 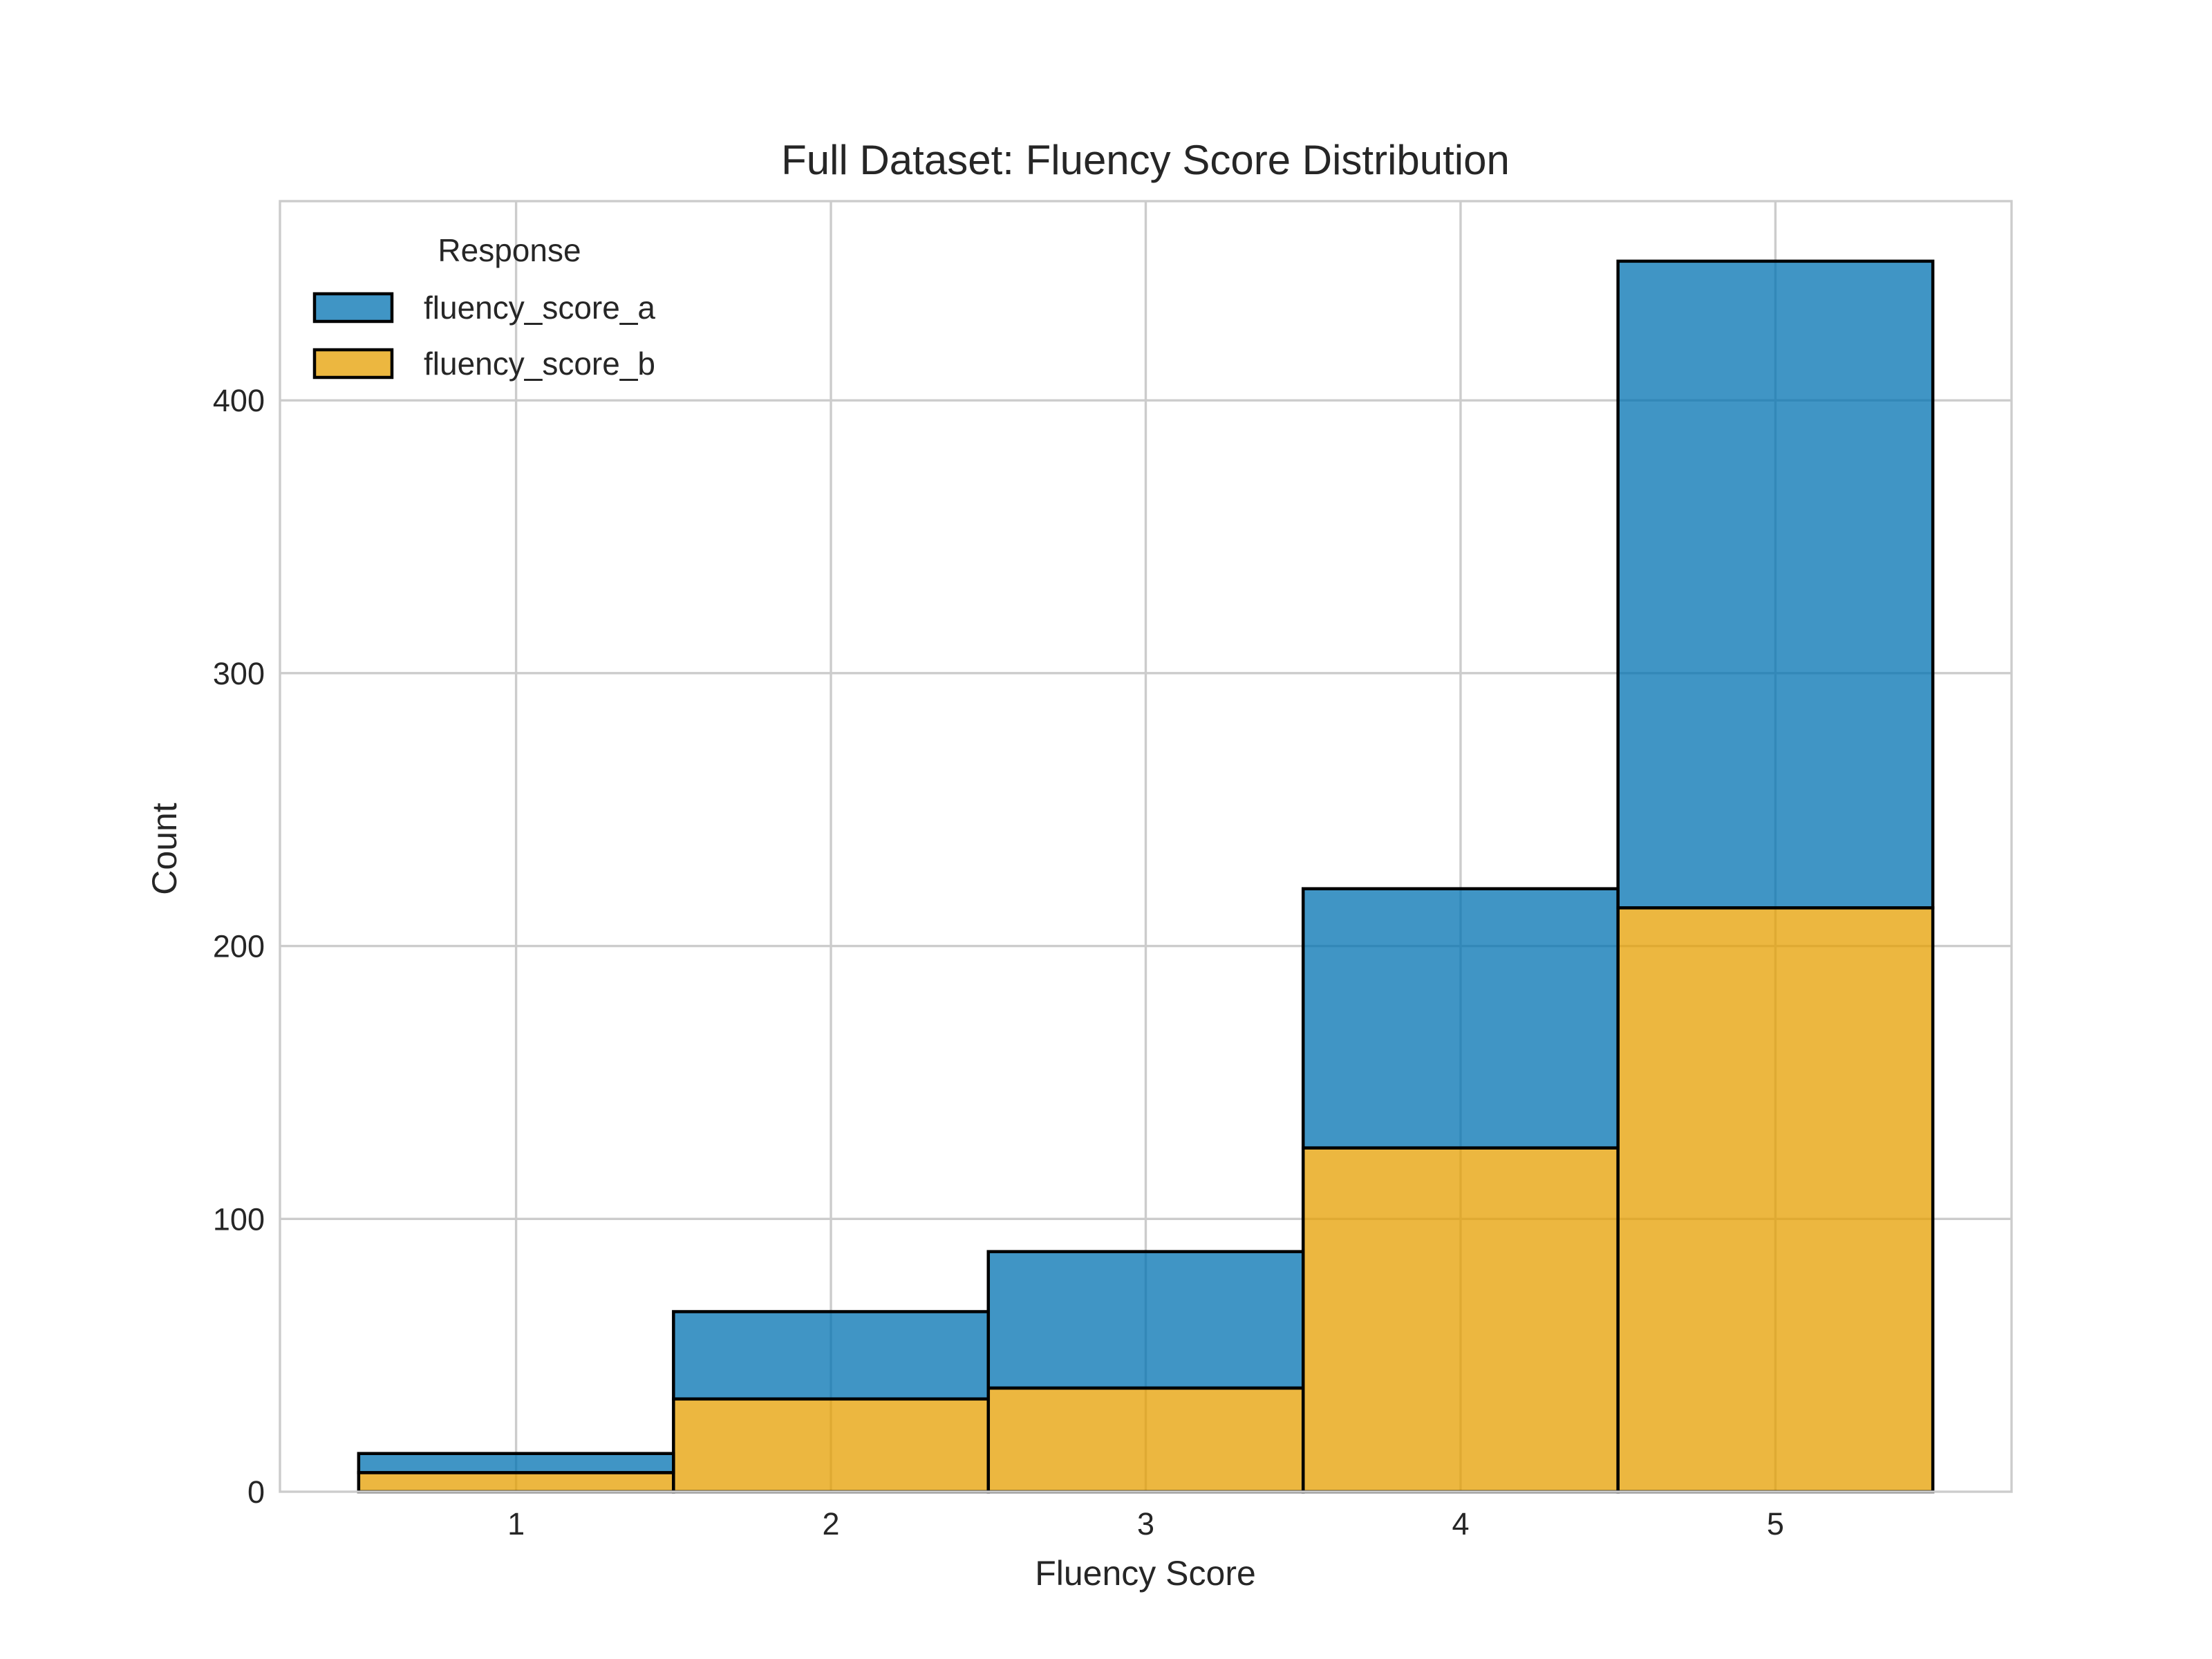 I want to click on x-tick-label: 1, so click(x=516, y=1523).